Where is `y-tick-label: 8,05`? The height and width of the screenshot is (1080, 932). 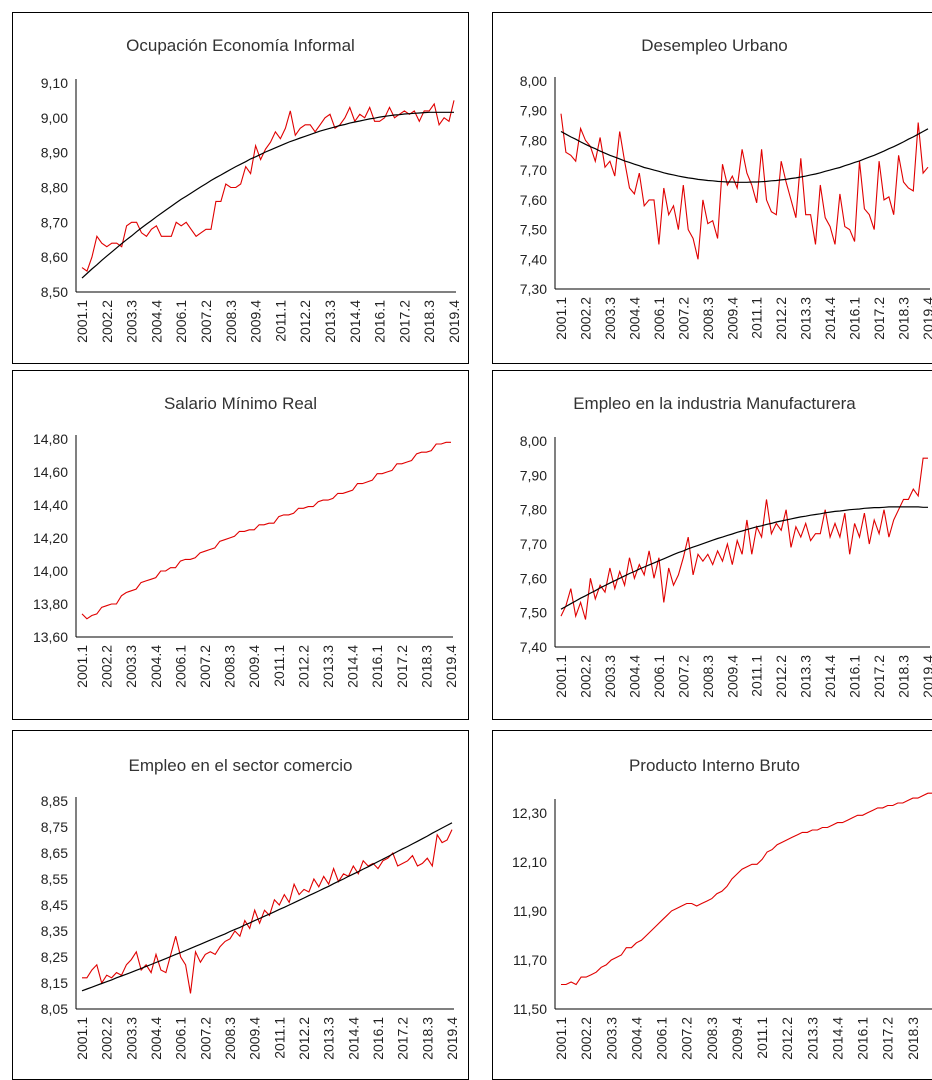
y-tick-label: 8,05 is located at coordinates (54, 1009).